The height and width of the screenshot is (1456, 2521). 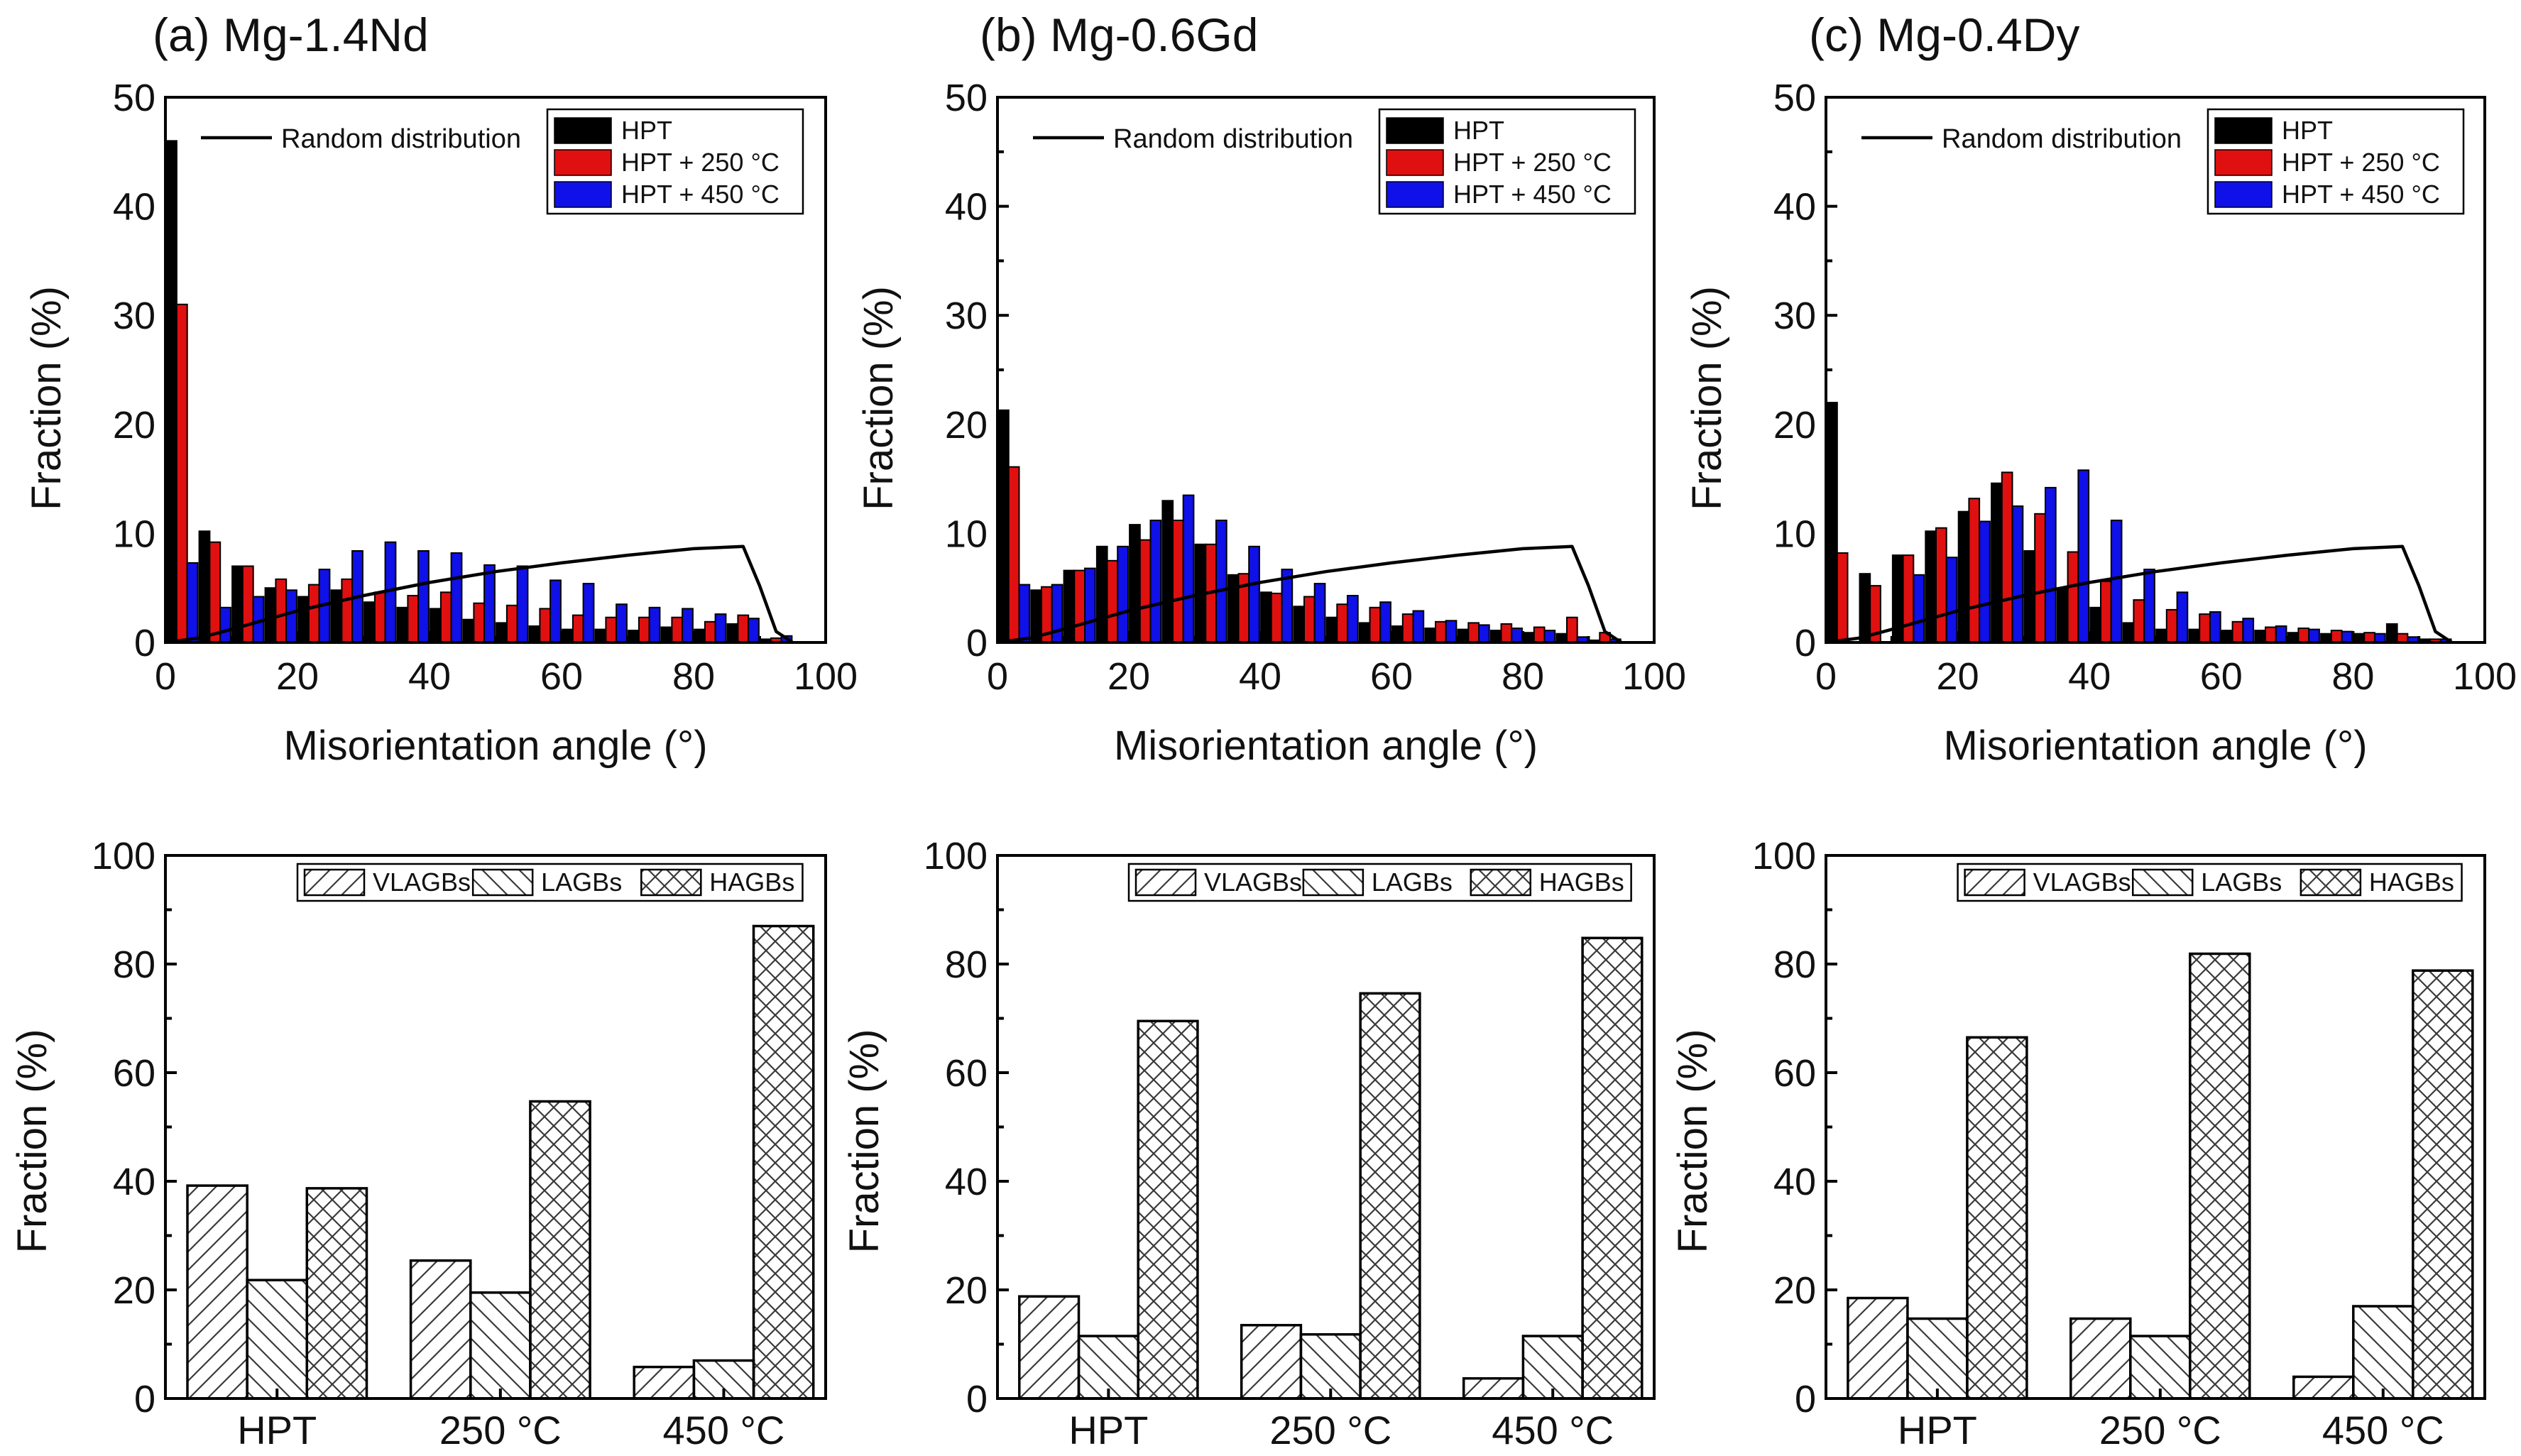 I want to click on legend-label-0: VLAGBs, so click(x=422, y=882).